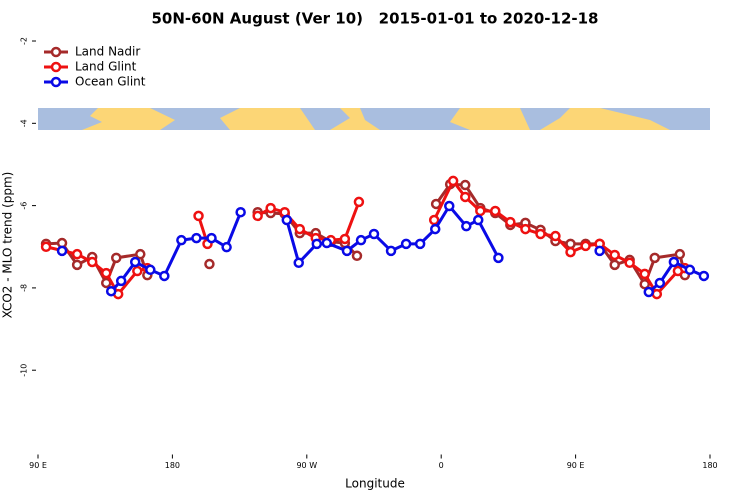  Describe the element at coordinates (374, 119) in the screenshot. I see `map-strip` at that location.